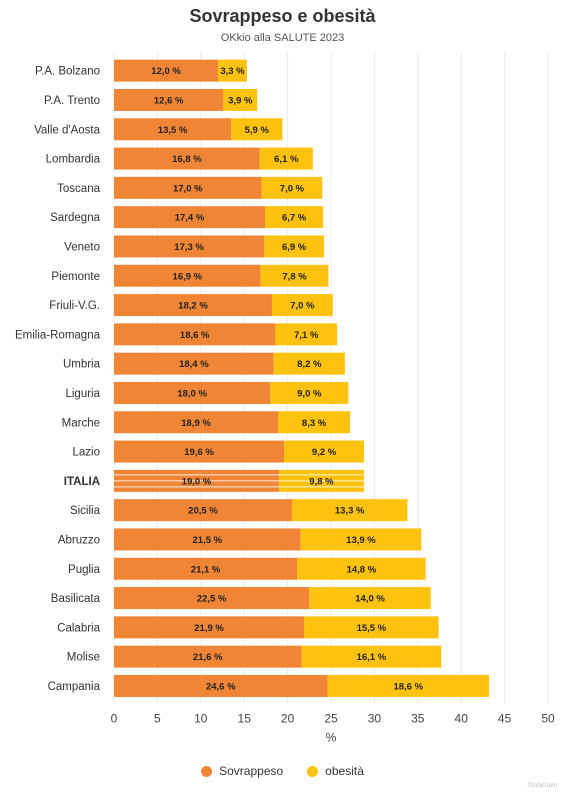 The height and width of the screenshot is (800, 565). Describe the element at coordinates (73, 160) in the screenshot. I see `category-label: Lombardia` at that location.